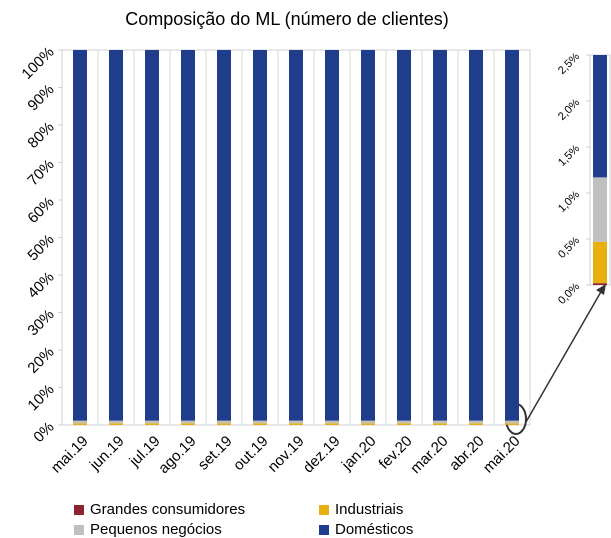  What do you see at coordinates (502, 455) in the screenshot?
I see `x-tick-label: mai.20` at bounding box center [502, 455].